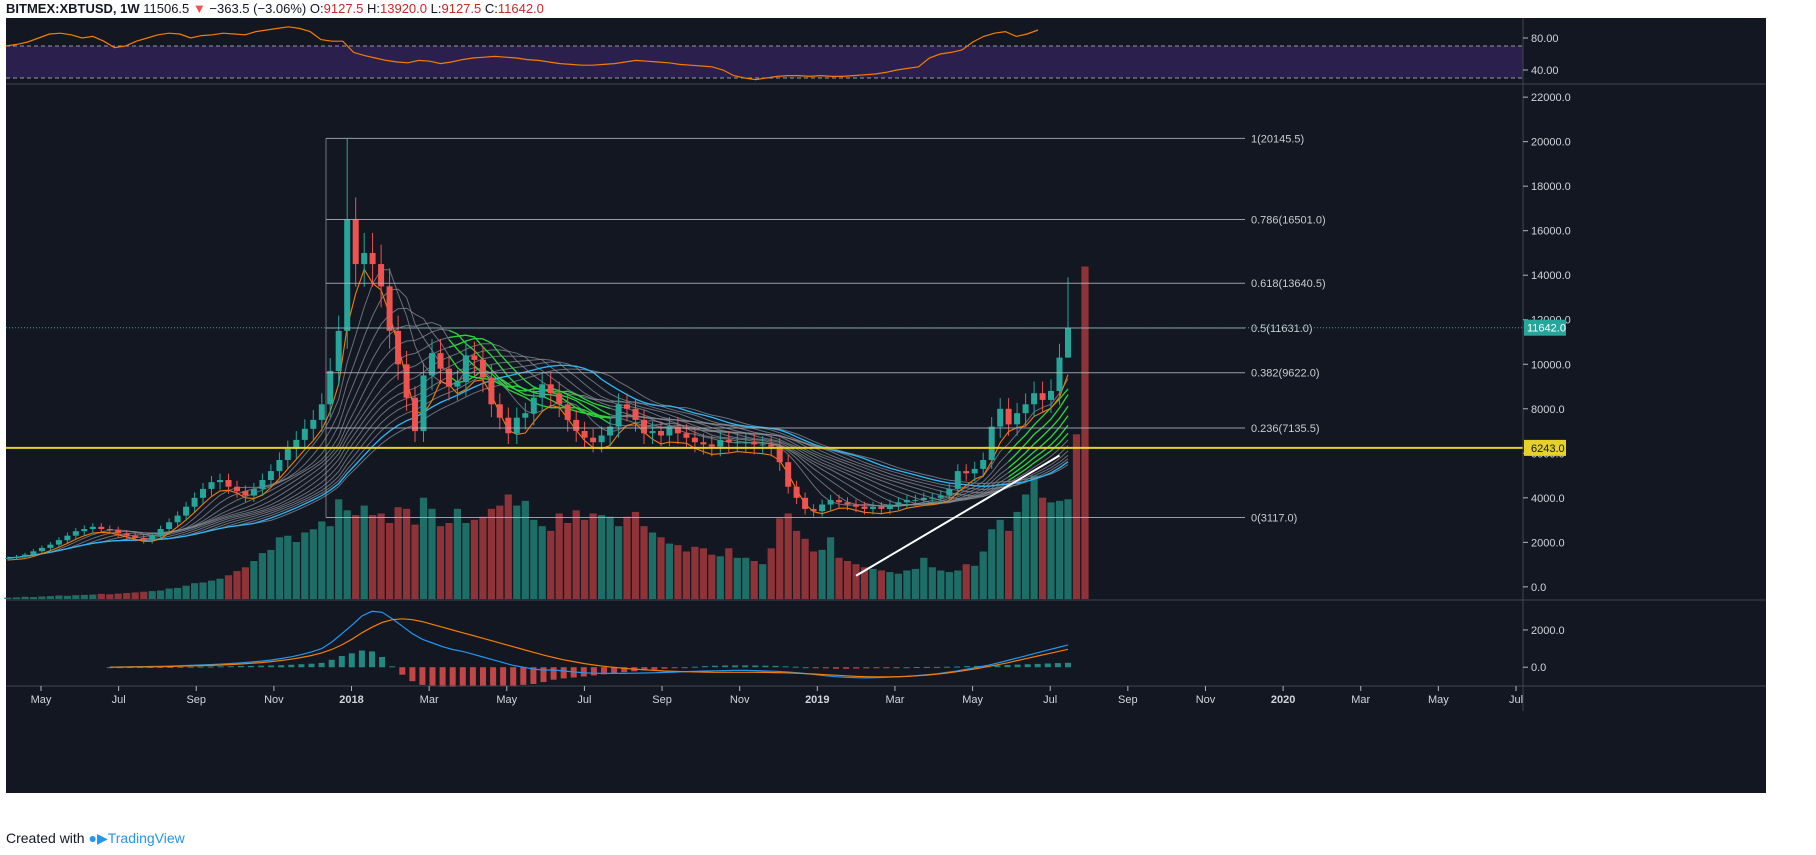 The image size is (1816, 855). What do you see at coordinates (588, 648) in the screenshot?
I see `macd-panel` at bounding box center [588, 648].